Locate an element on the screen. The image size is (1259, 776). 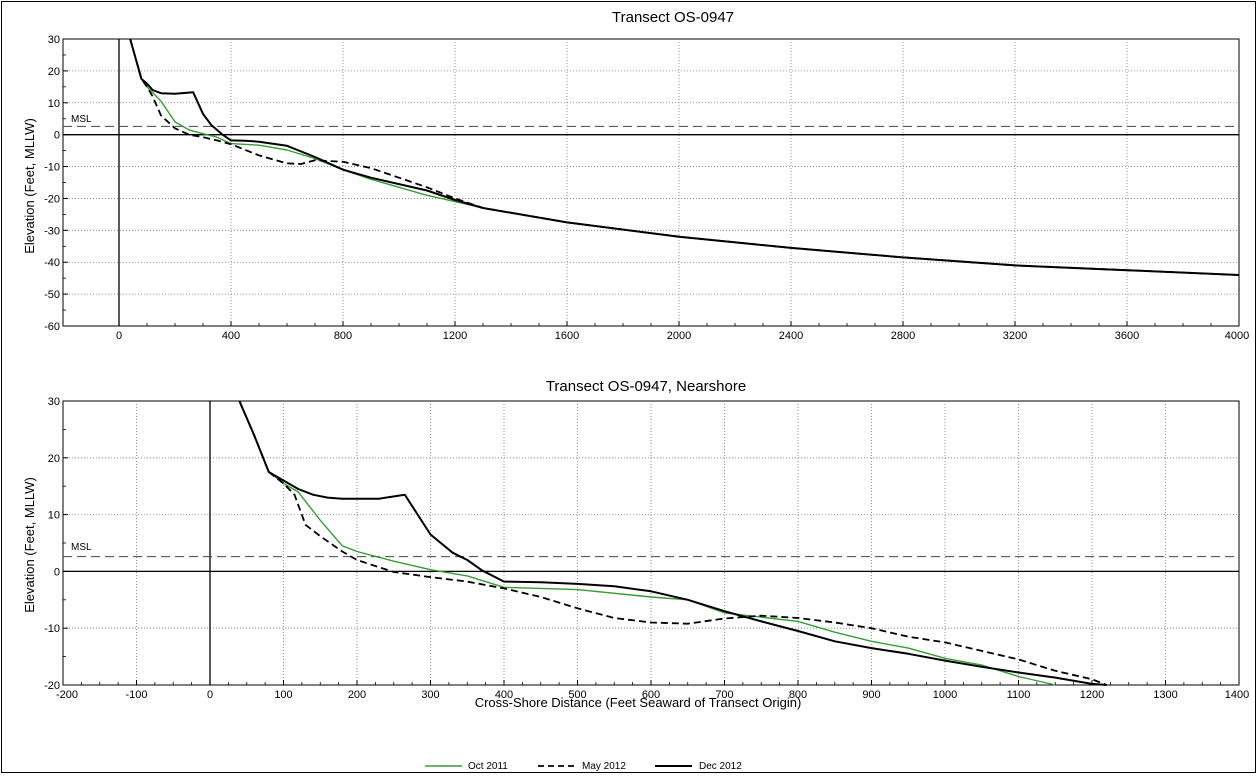
y-tick-label: -30 is located at coordinates (52, 231).